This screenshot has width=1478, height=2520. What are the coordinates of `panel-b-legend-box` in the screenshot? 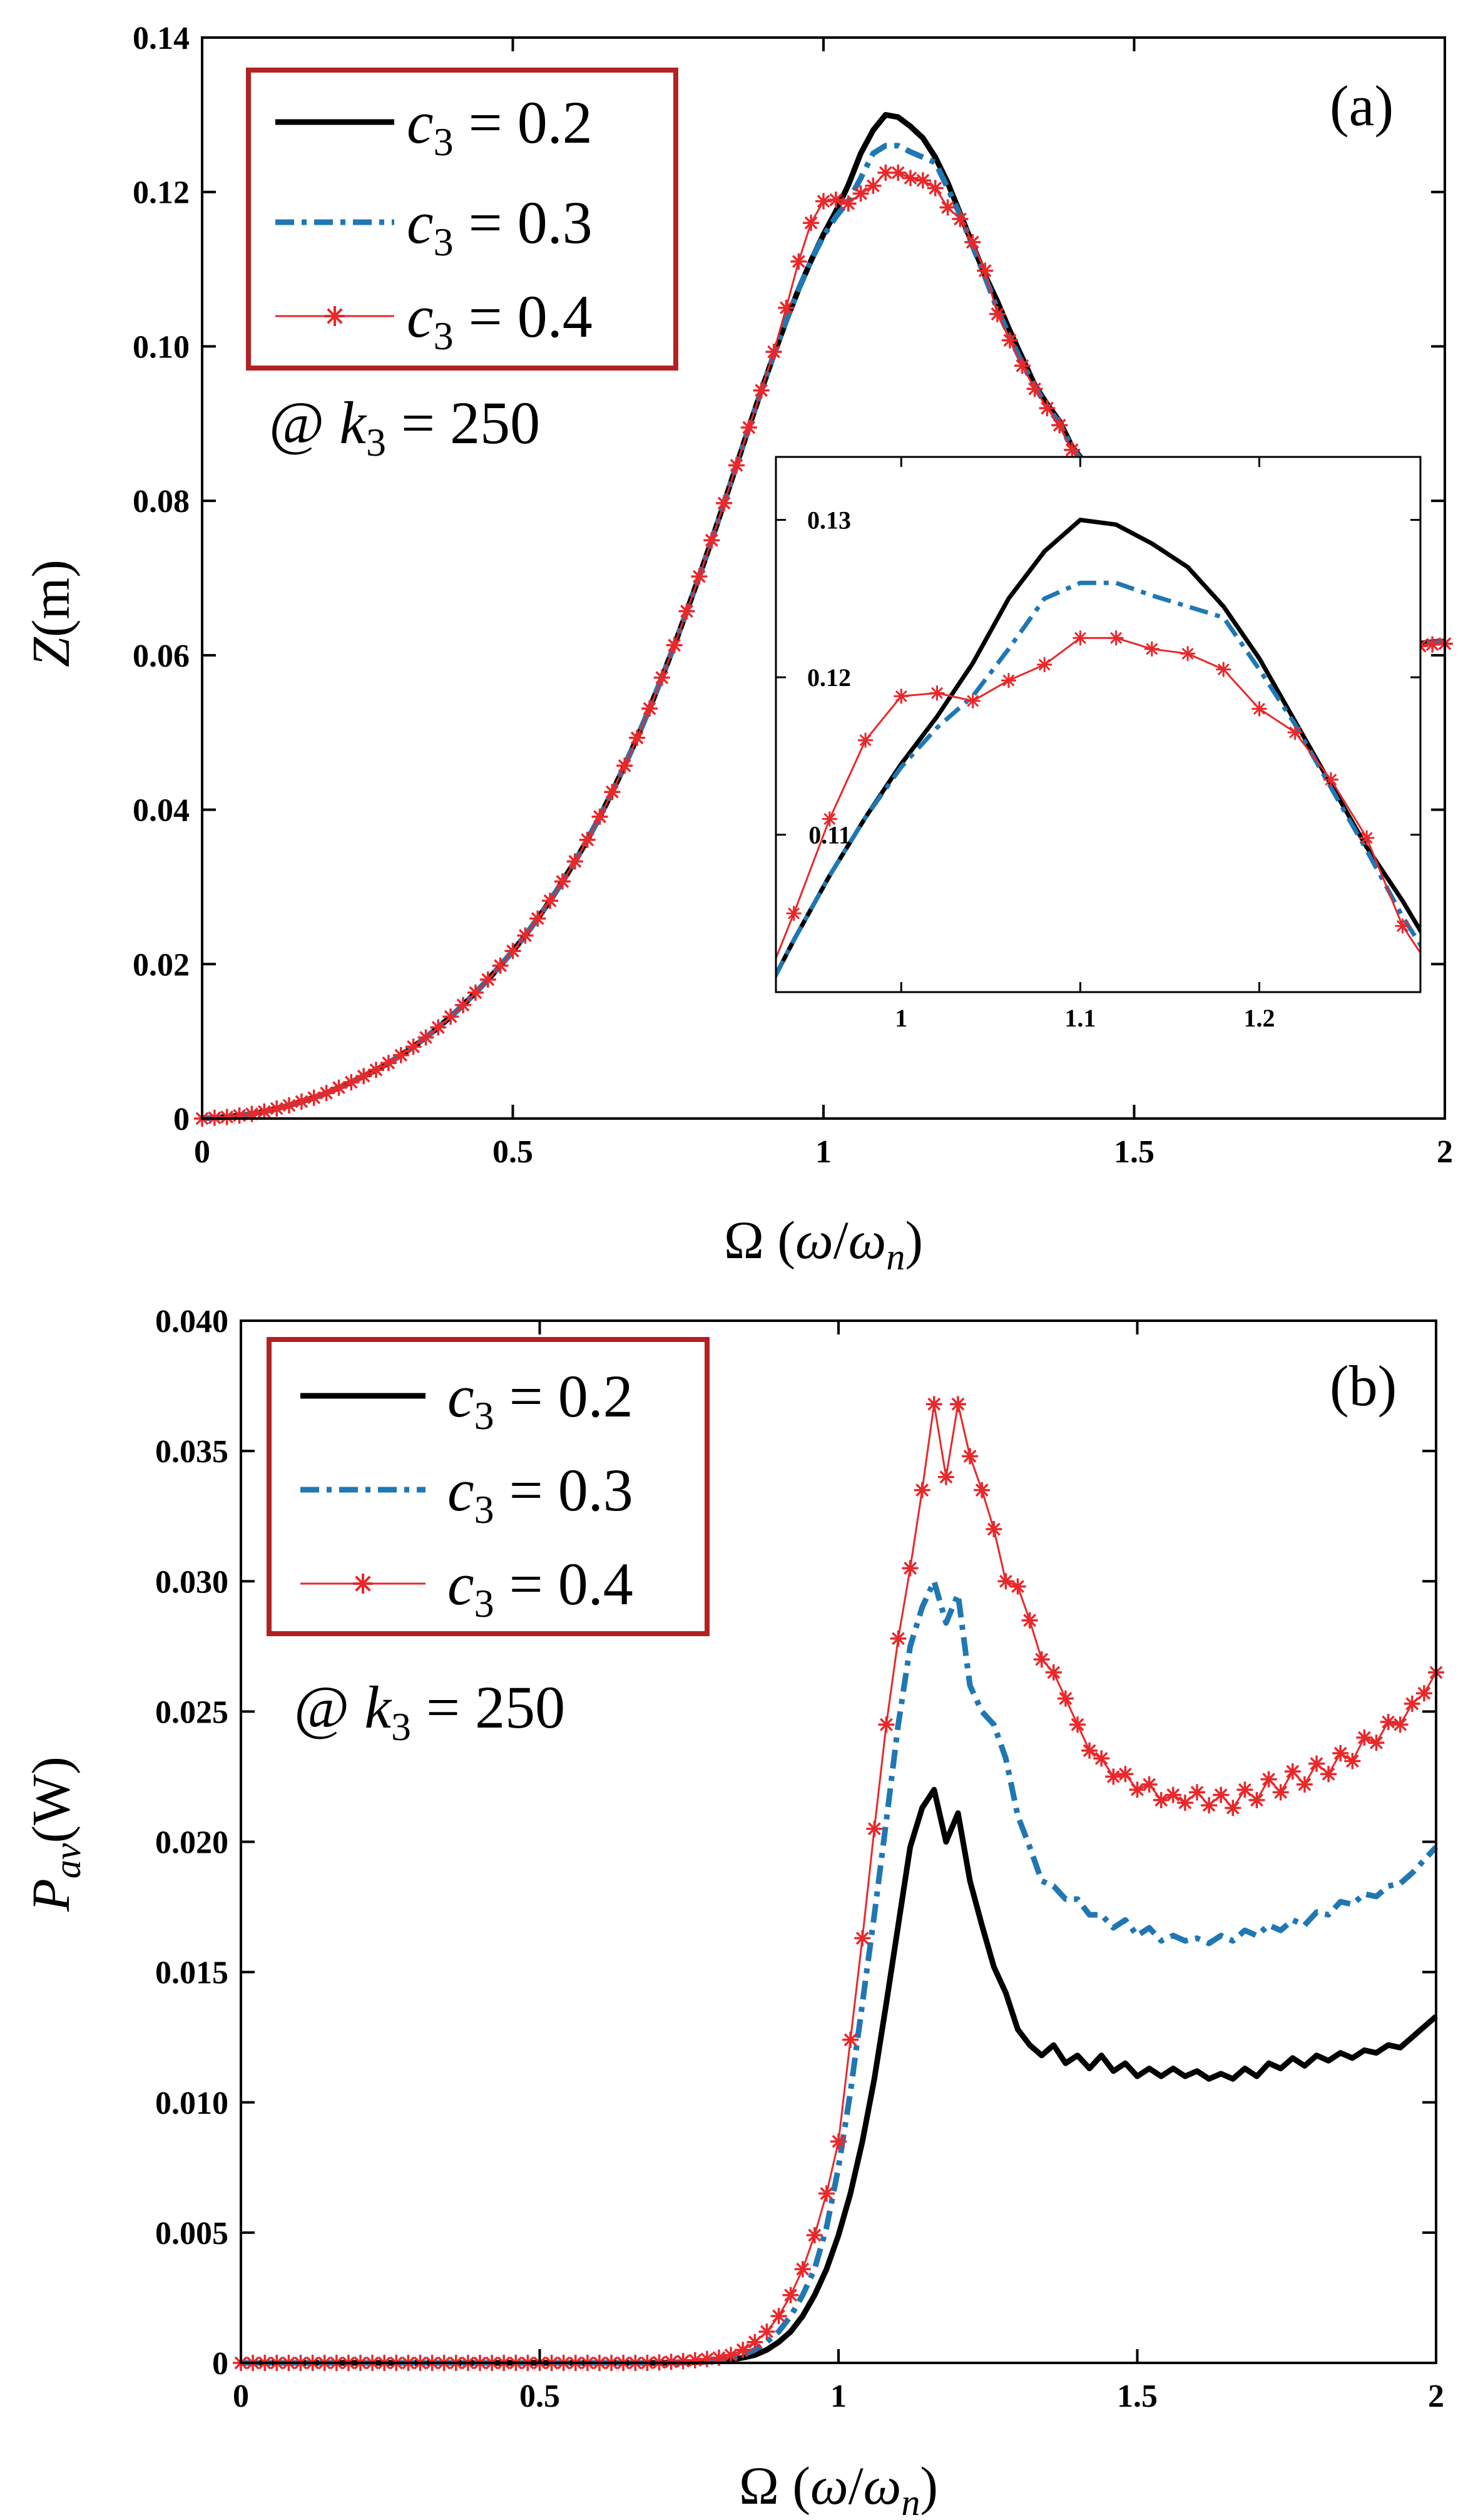 It's located at (488, 1486).